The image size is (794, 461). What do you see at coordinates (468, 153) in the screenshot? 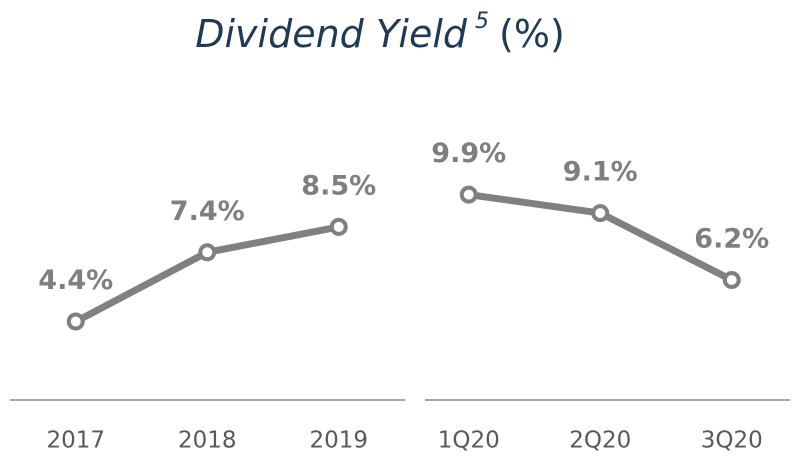
I see `value-label: 9.9%` at bounding box center [468, 153].